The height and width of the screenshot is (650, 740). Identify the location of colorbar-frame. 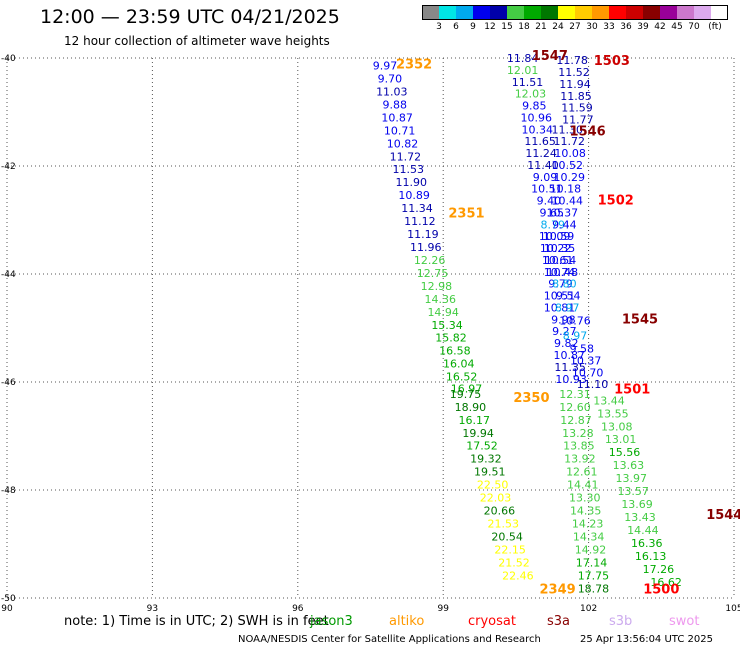
(575, 12).